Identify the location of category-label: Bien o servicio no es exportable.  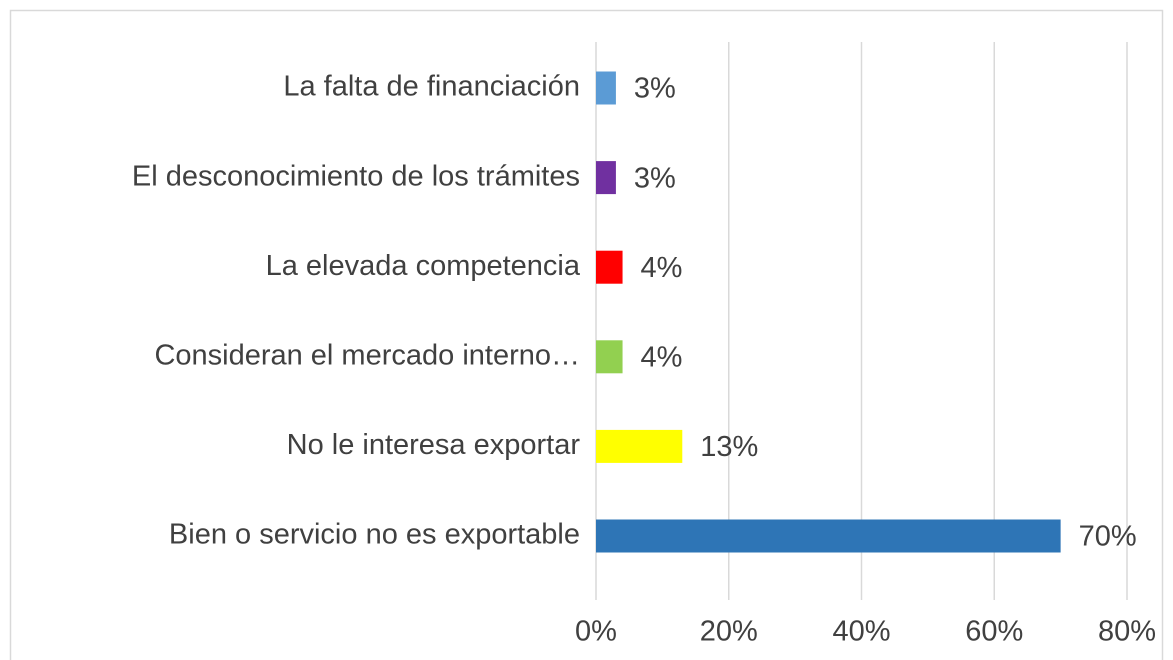
(374, 535).